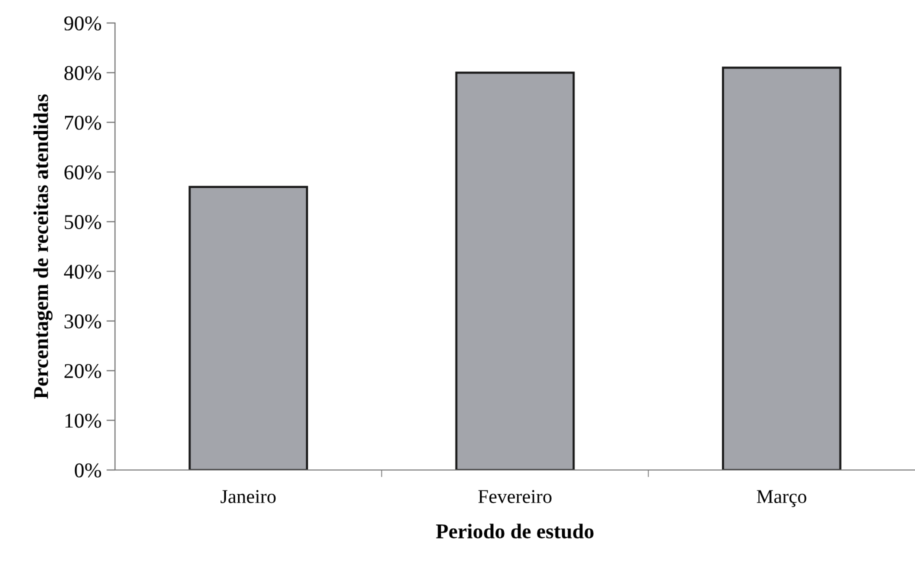 The height and width of the screenshot is (564, 915). I want to click on x-axis-title: Periodo de estudo, so click(515, 531).